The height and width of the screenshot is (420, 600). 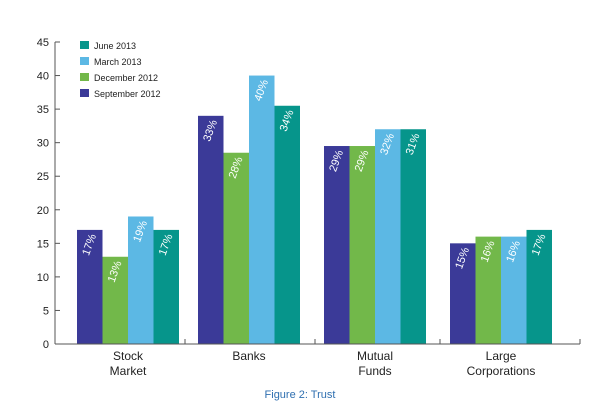 What do you see at coordinates (115, 46) in the screenshot?
I see `legend-label: June 2013` at bounding box center [115, 46].